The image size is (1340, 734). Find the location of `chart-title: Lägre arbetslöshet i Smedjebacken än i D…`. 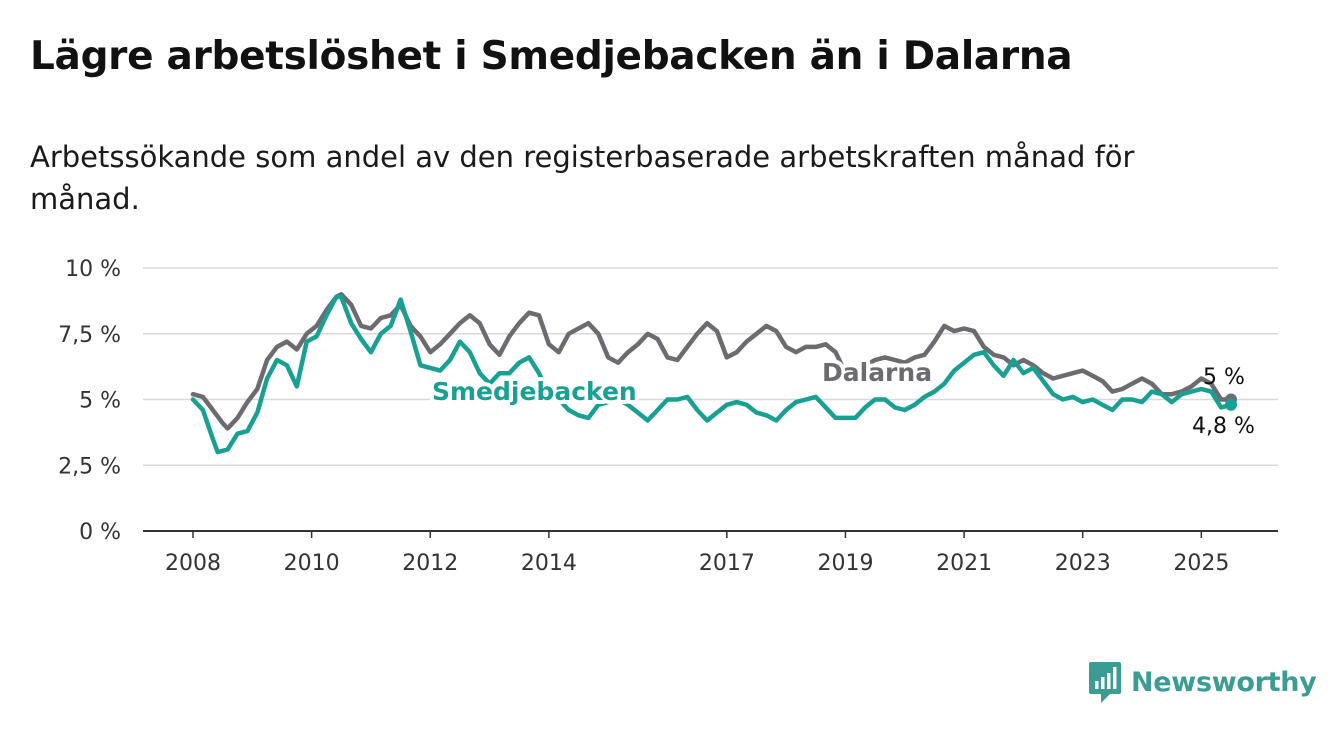

chart-title: Lägre arbetslöshet i Smedjebacken än i D… is located at coordinates (551, 56).